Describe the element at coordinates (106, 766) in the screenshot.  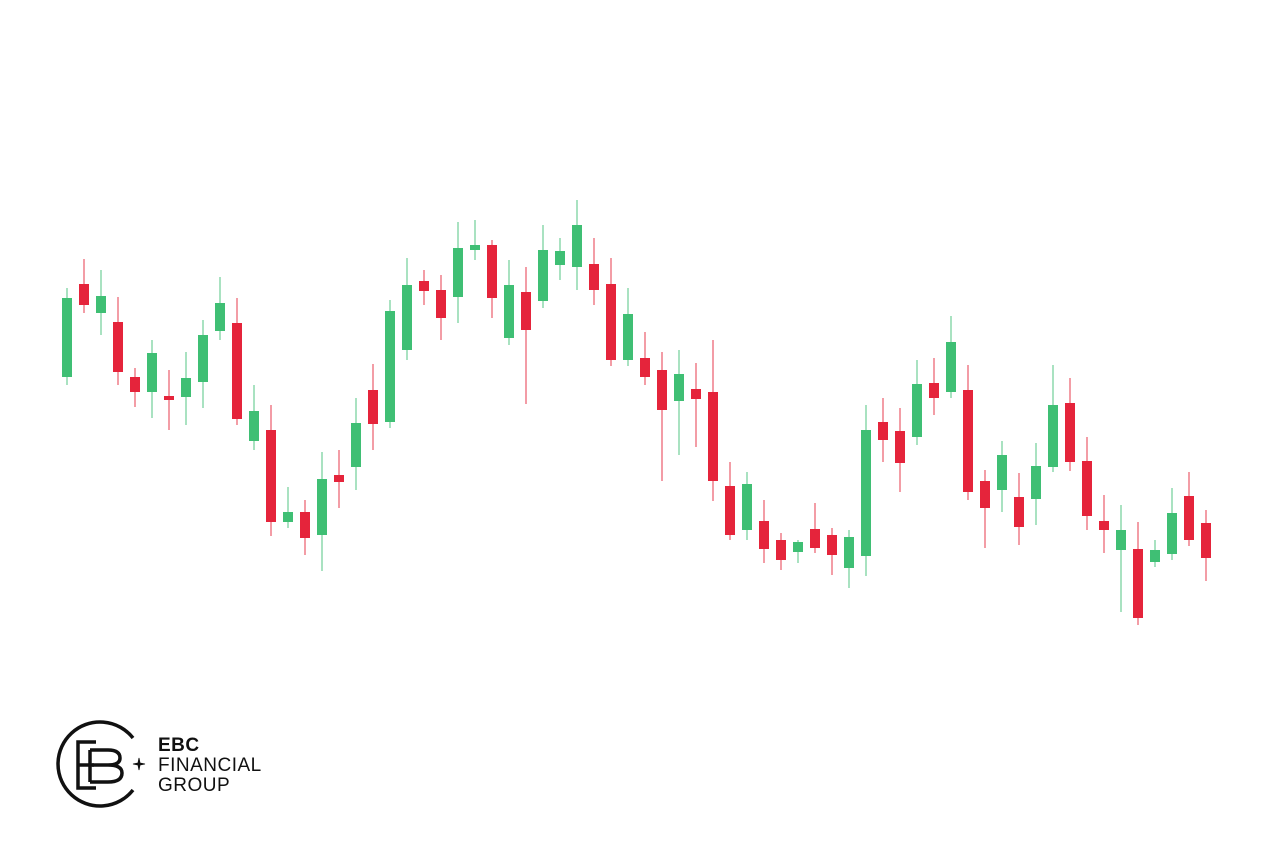
I see `logo-b` at that location.